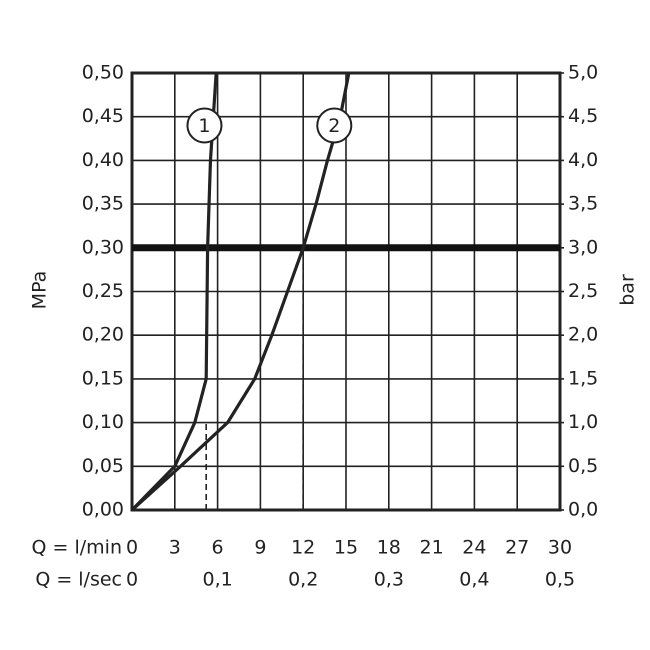 The width and height of the screenshot is (650, 650). What do you see at coordinates (583, 510) in the screenshot?
I see `y2-tick-label: 0,0` at bounding box center [583, 510].